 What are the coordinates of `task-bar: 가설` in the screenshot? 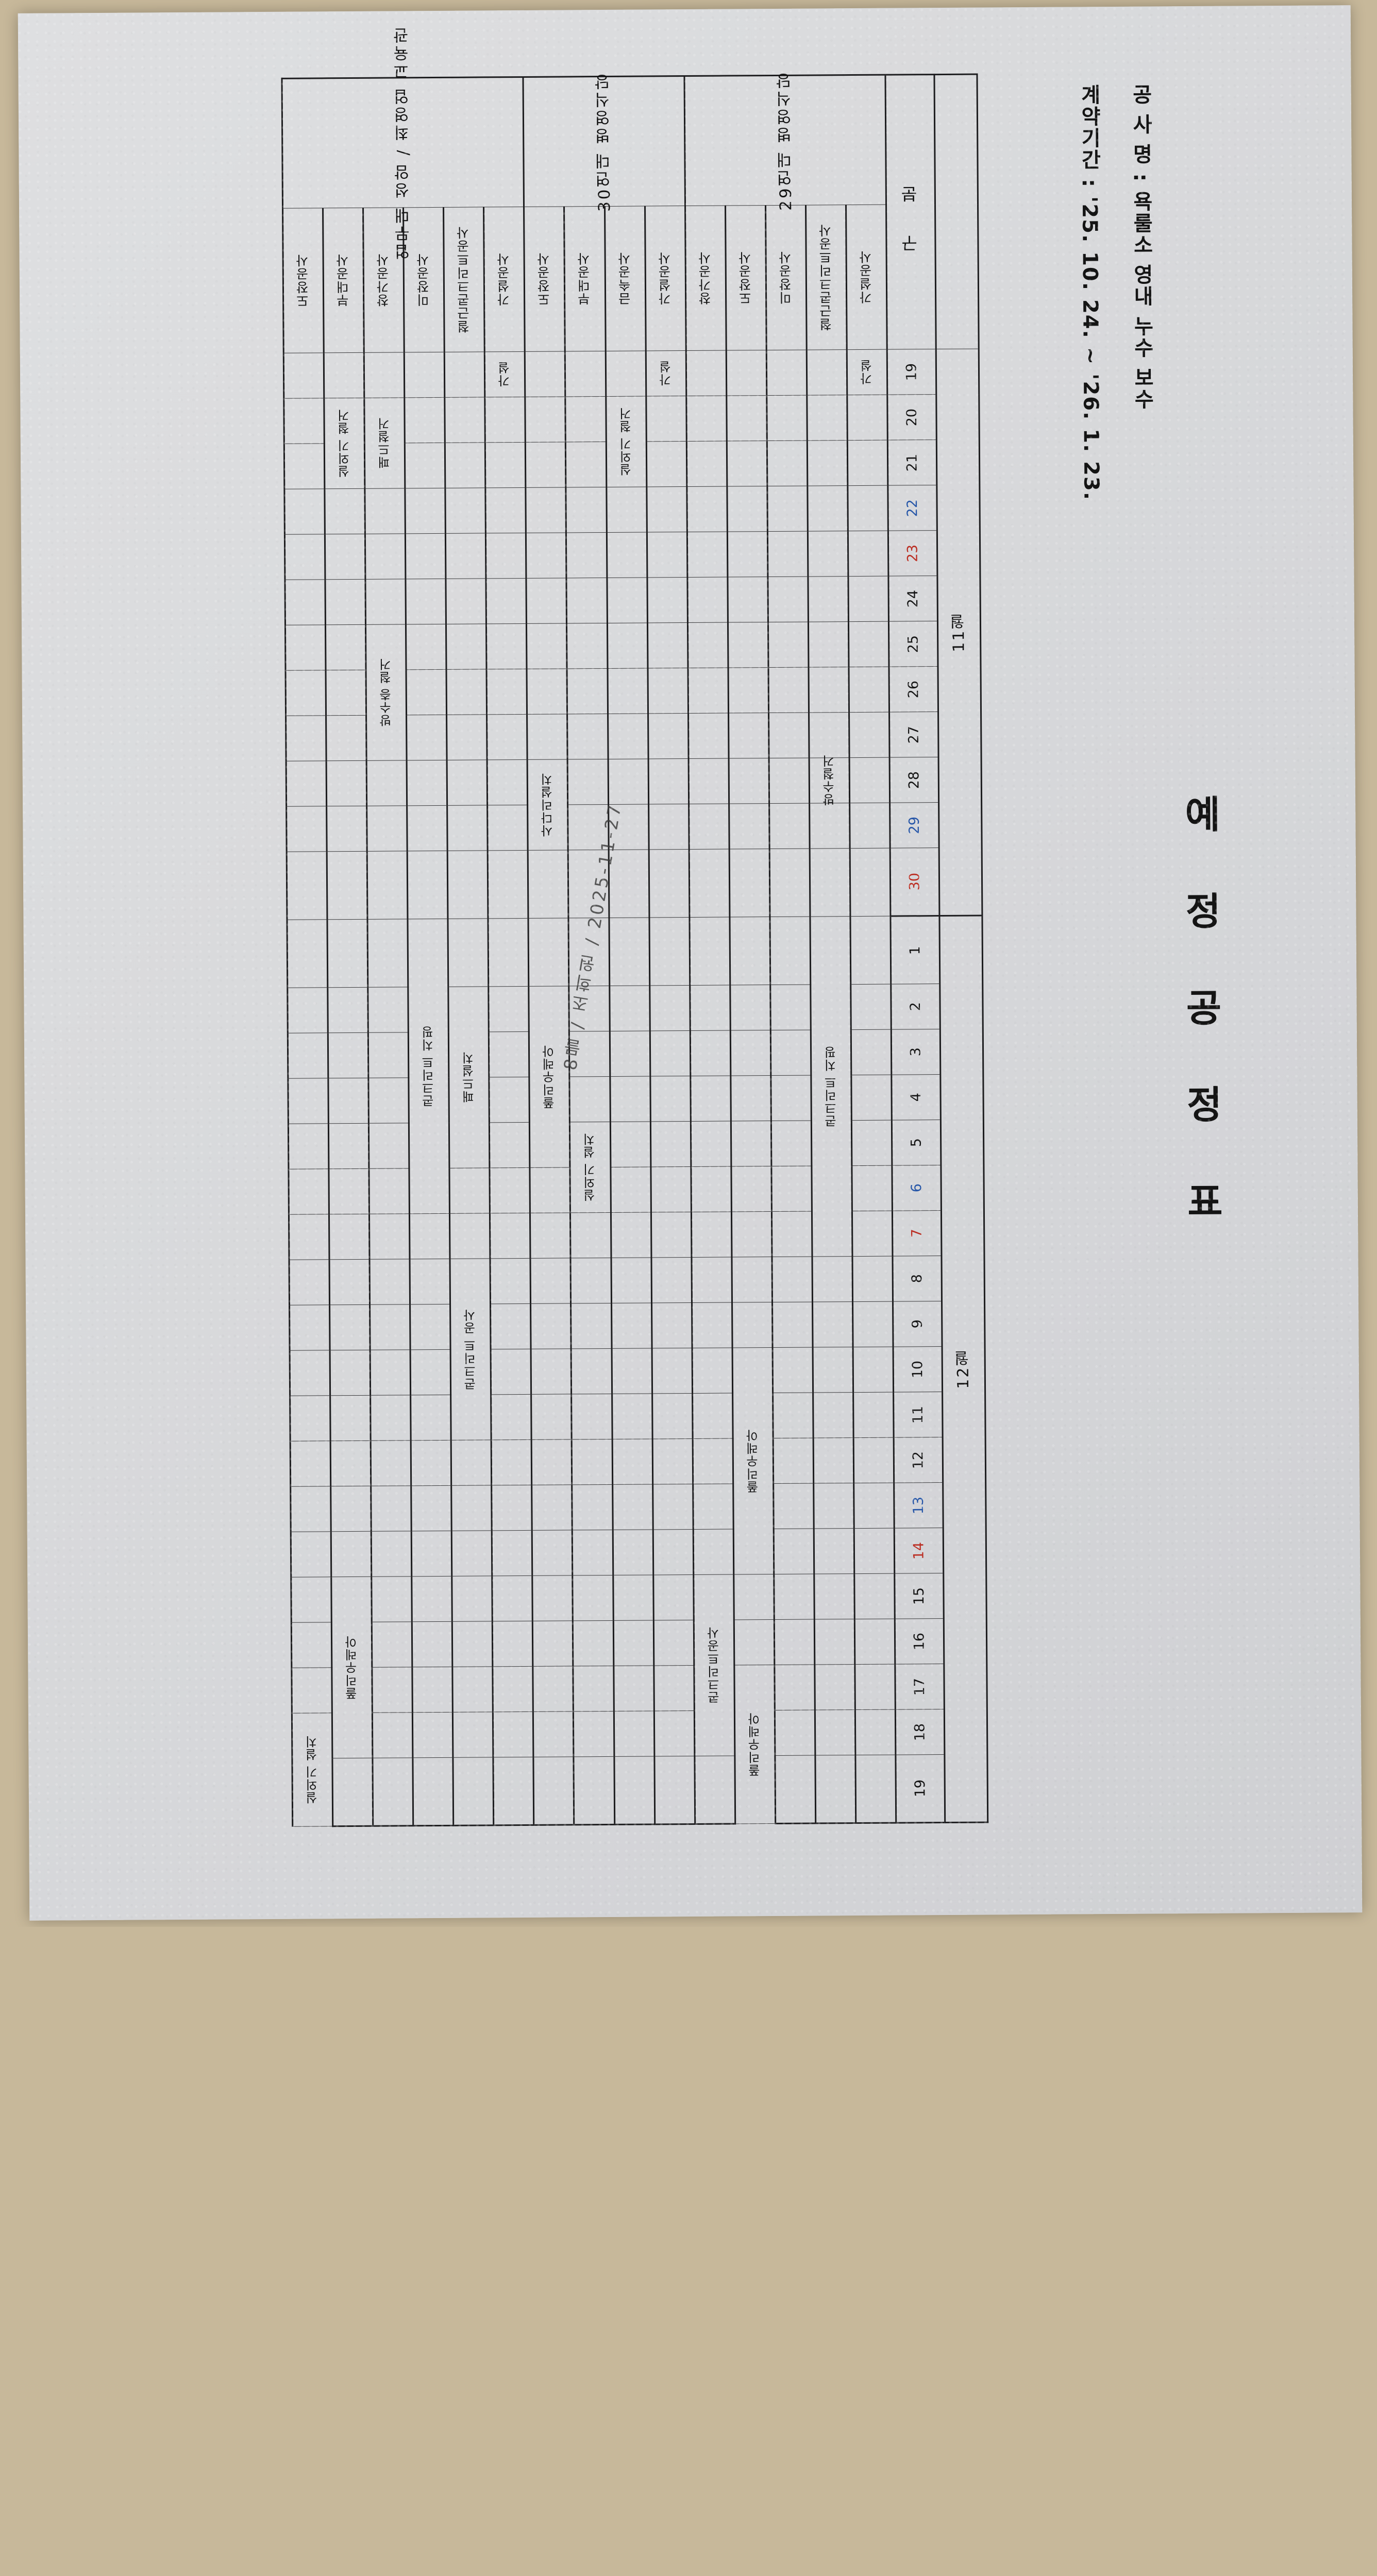 It's located at (665, 373).